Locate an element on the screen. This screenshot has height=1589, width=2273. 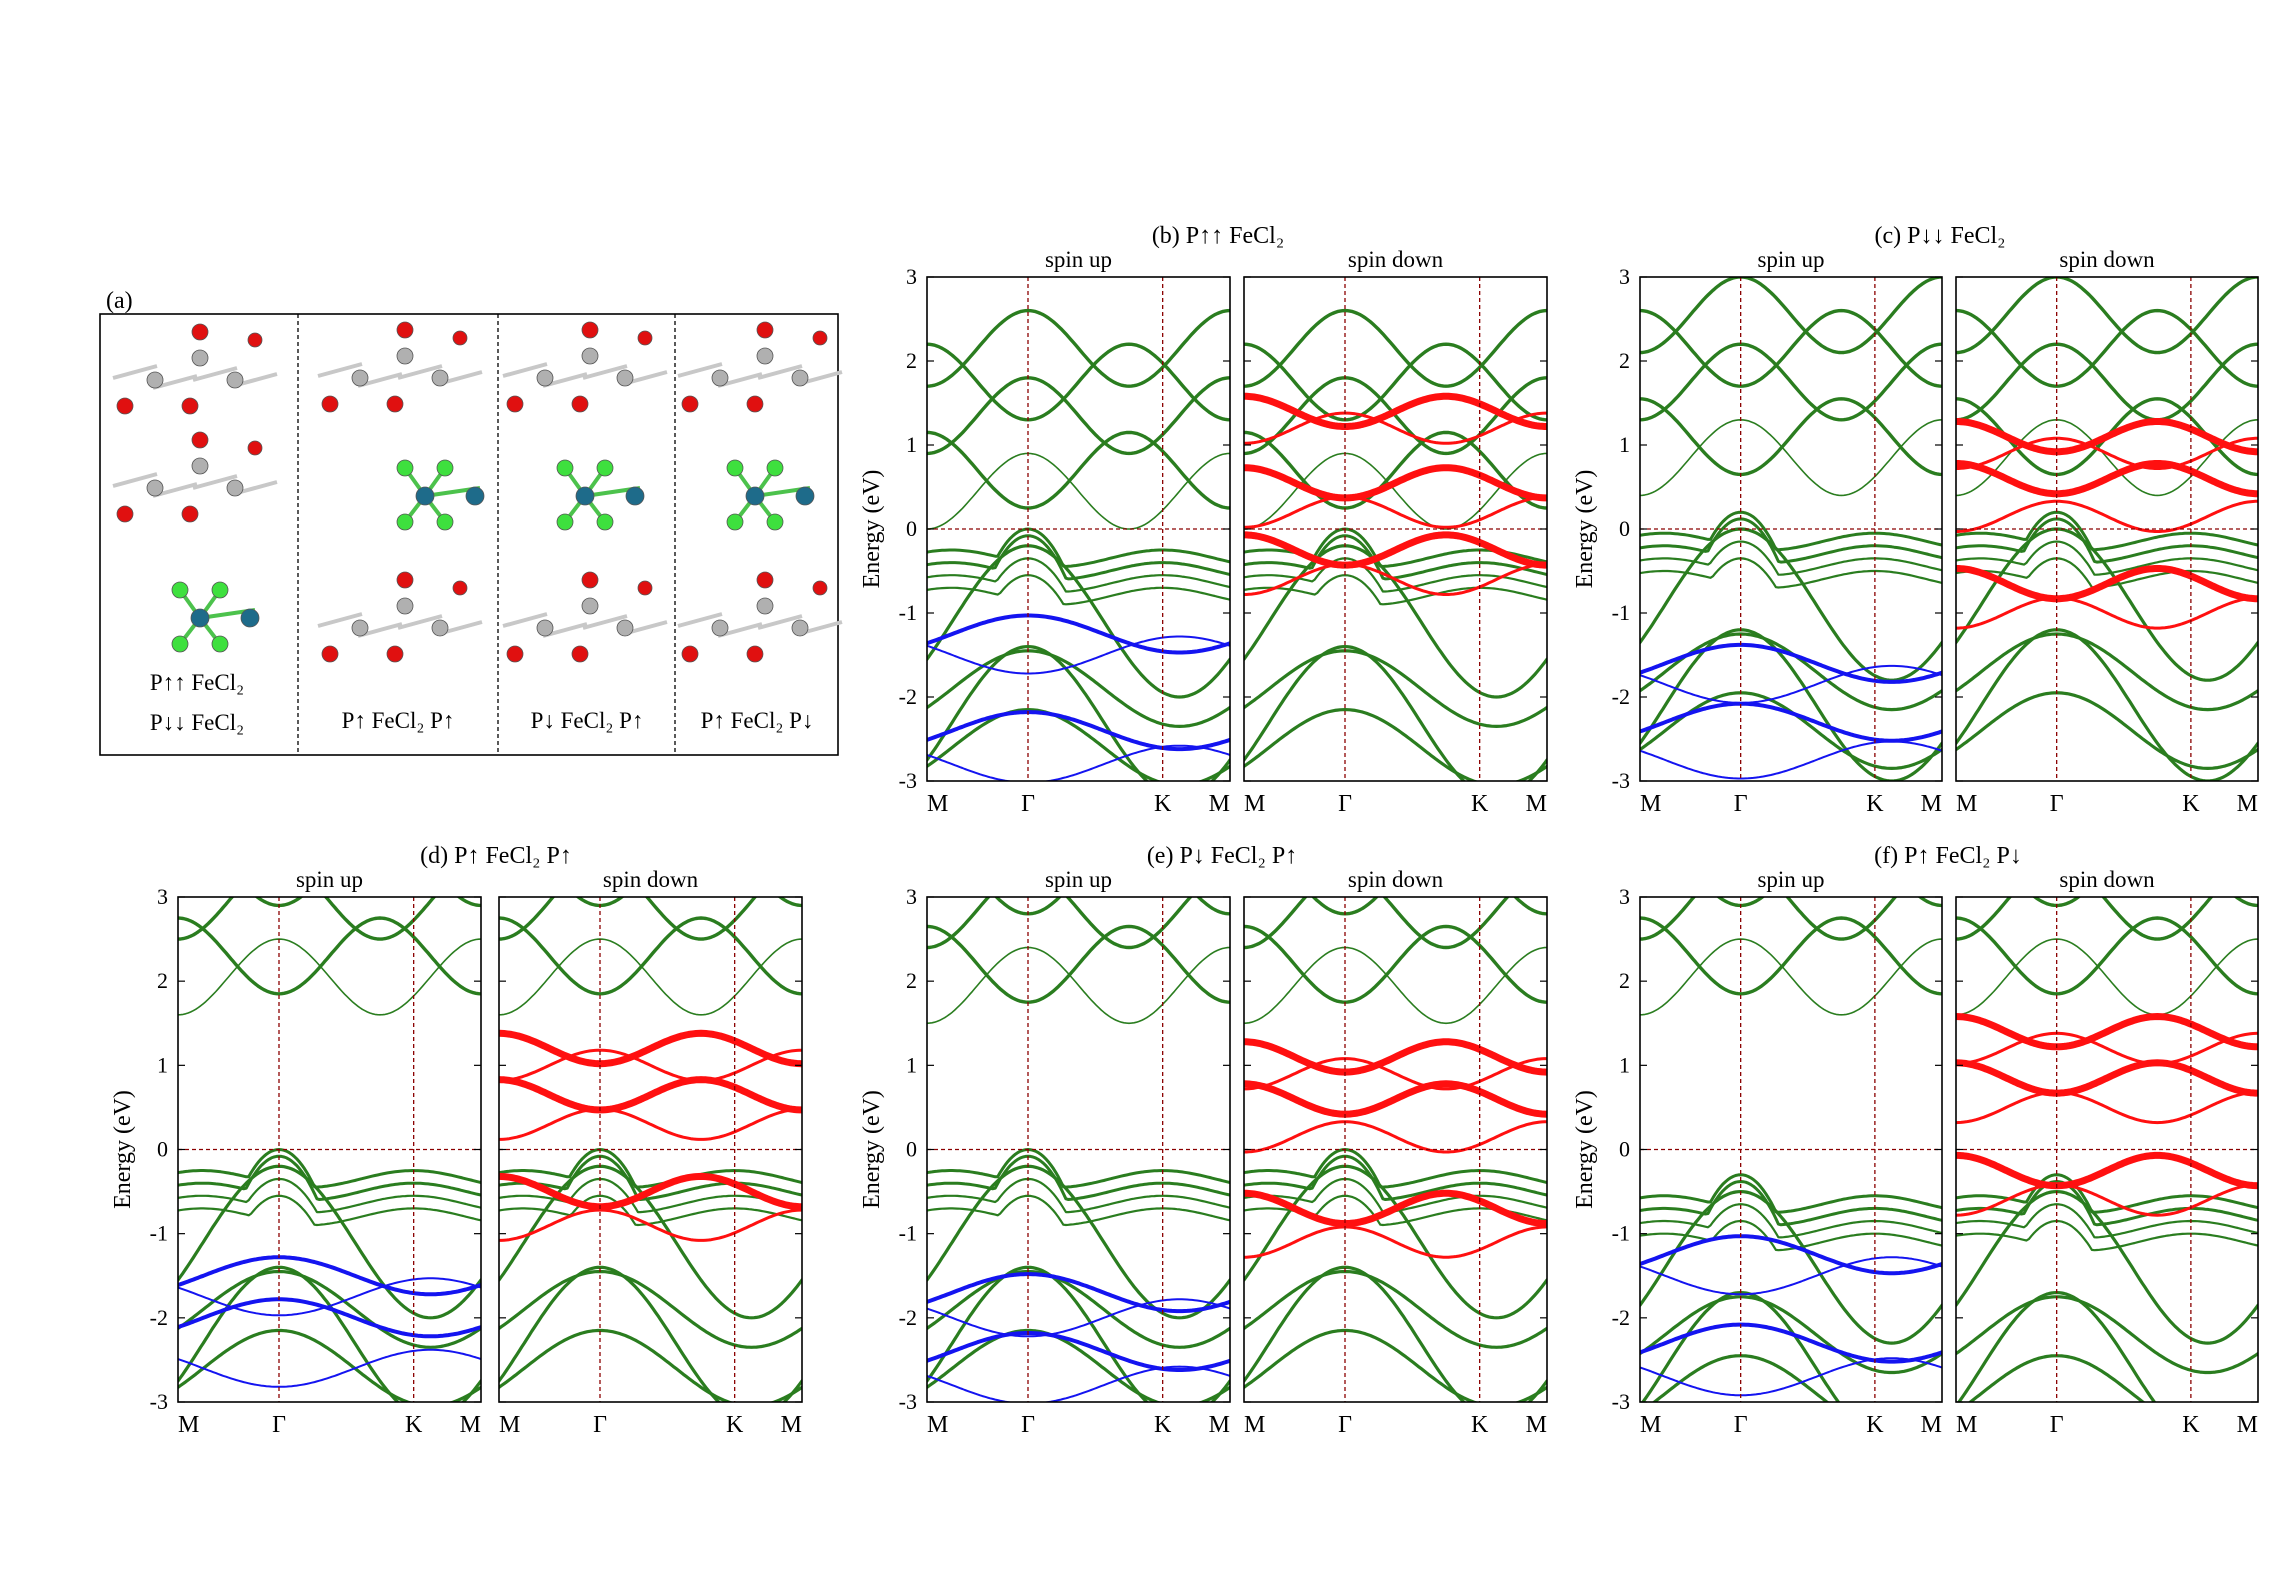
y-axis-label-c: Energy (eV) is located at coordinates (1585, 529).